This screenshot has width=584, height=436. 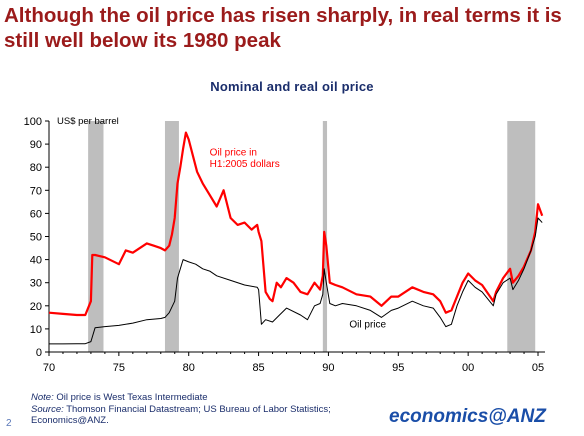 I want to click on source-label: Source:, so click(x=47, y=409).